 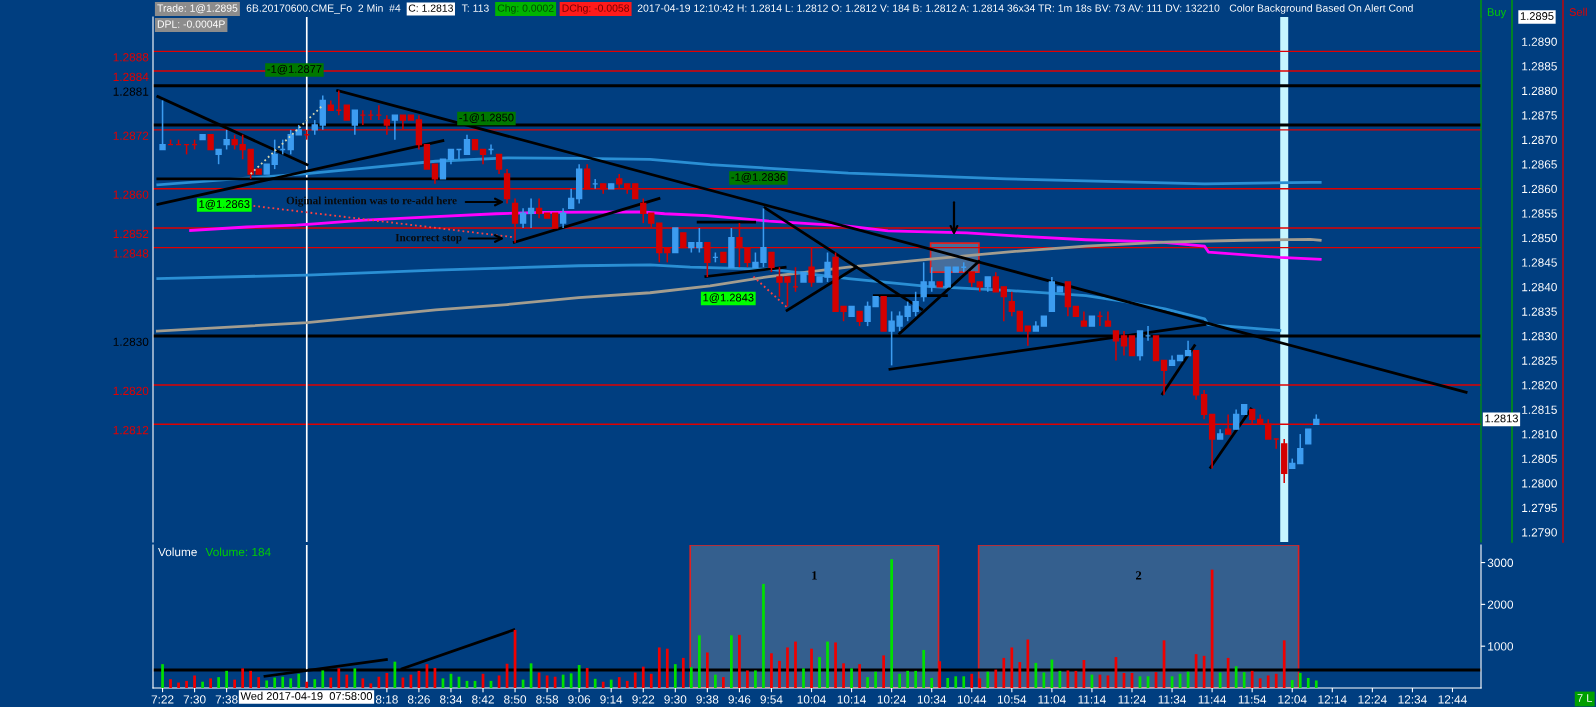 I want to click on y-tick-label: 1.2790, so click(x=1539, y=532).